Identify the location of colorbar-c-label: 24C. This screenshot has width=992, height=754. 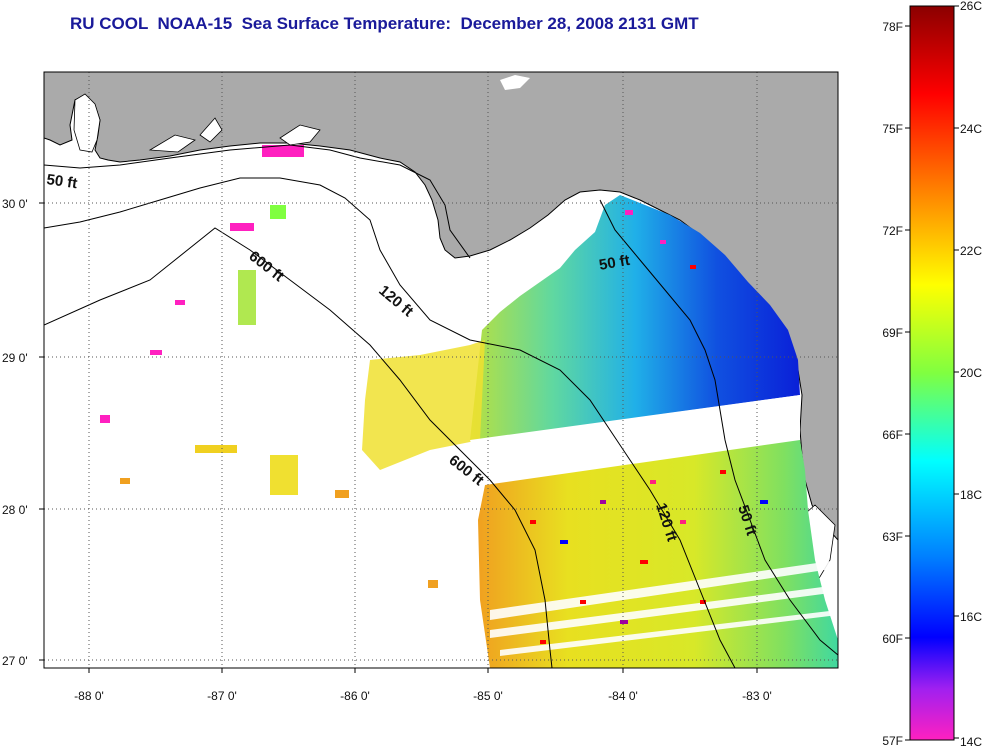
(971, 129).